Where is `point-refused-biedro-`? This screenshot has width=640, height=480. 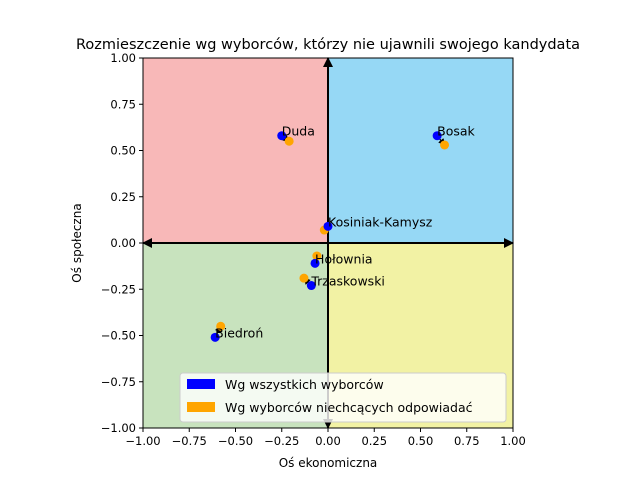 point-refused-biedro- is located at coordinates (221, 326).